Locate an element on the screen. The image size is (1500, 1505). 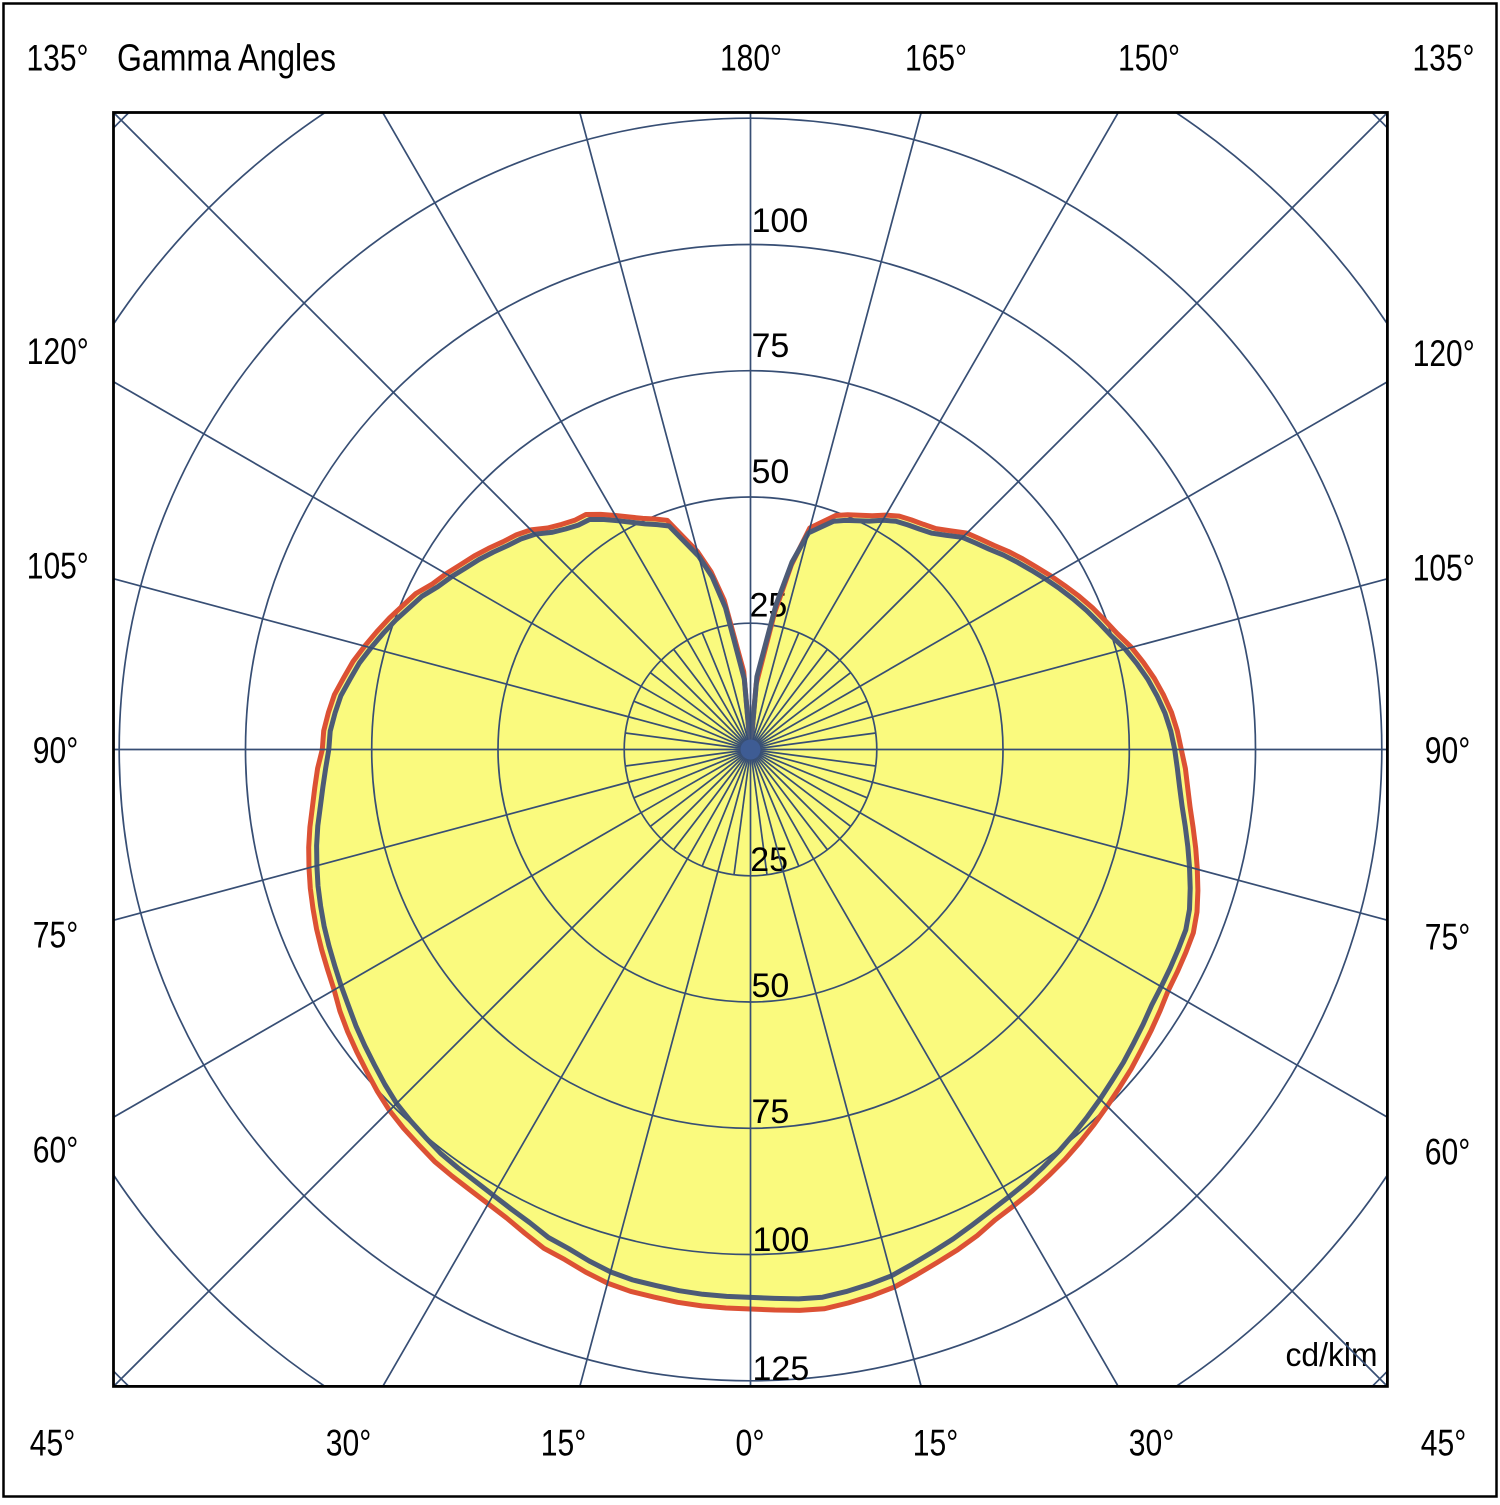
svg-text: 125 is located at coordinates (781, 1369).